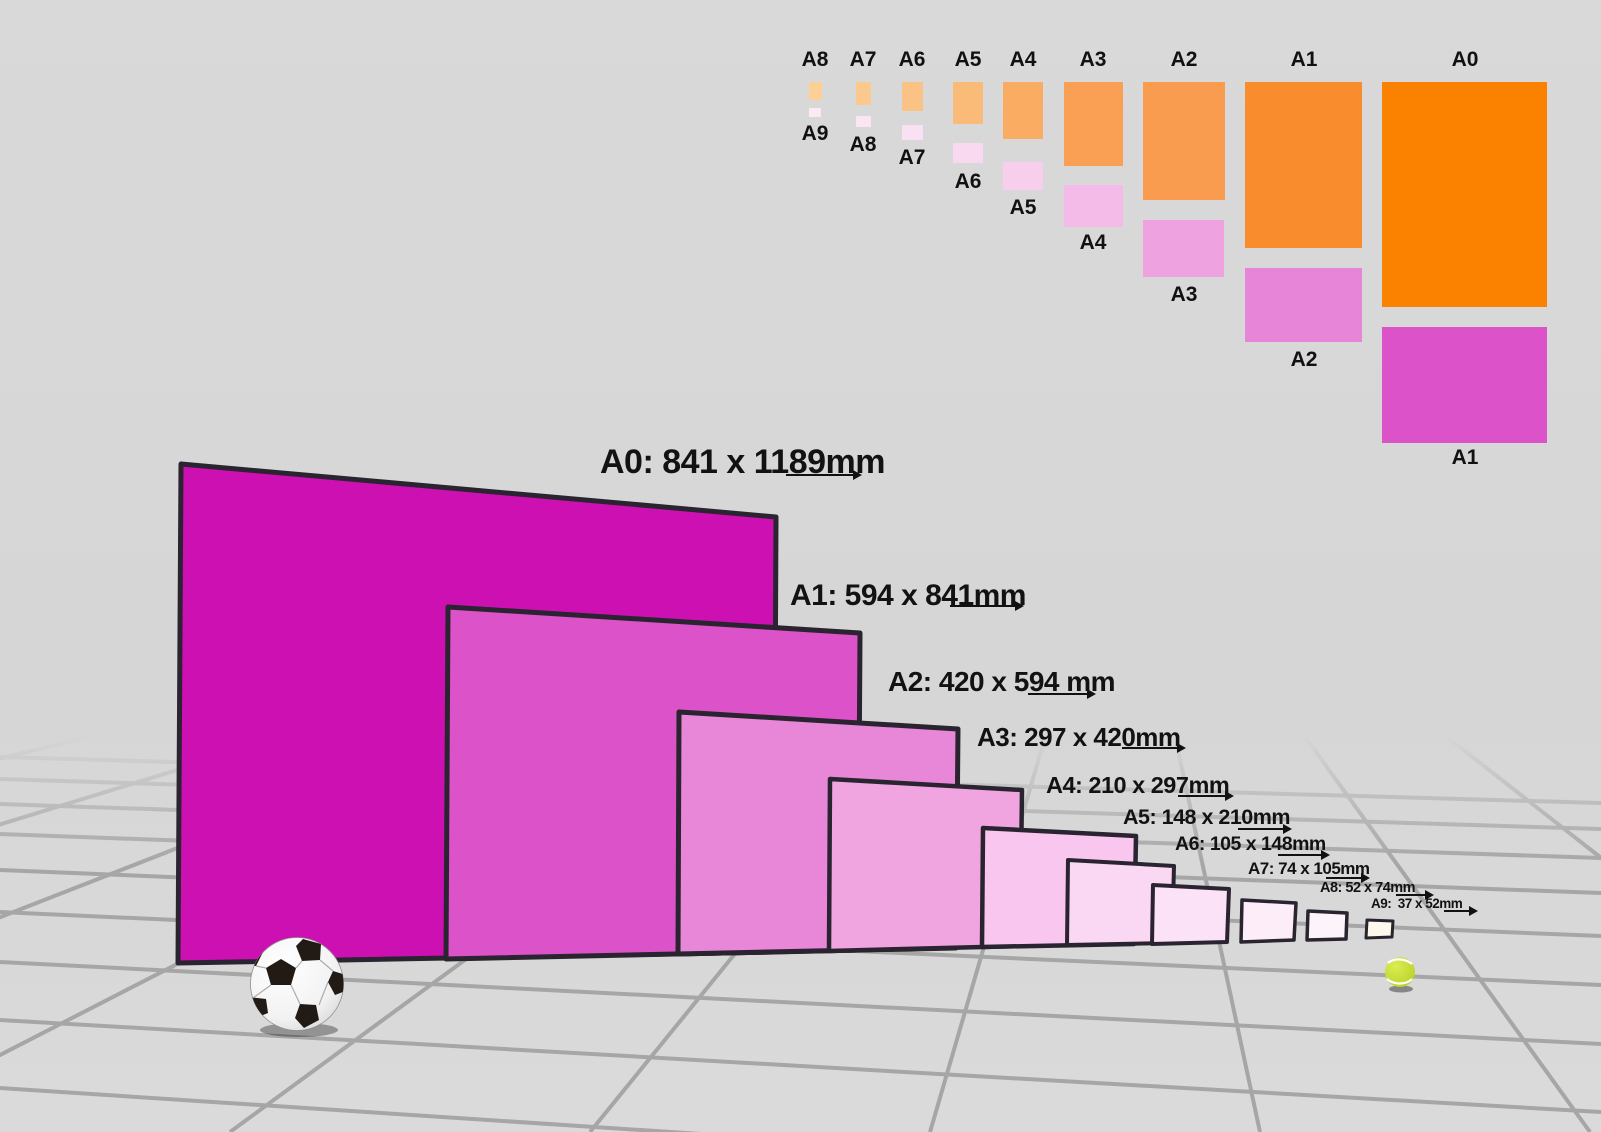 The width and height of the screenshot is (1601, 1132). I want to click on soccer-ball, so click(297, 987).